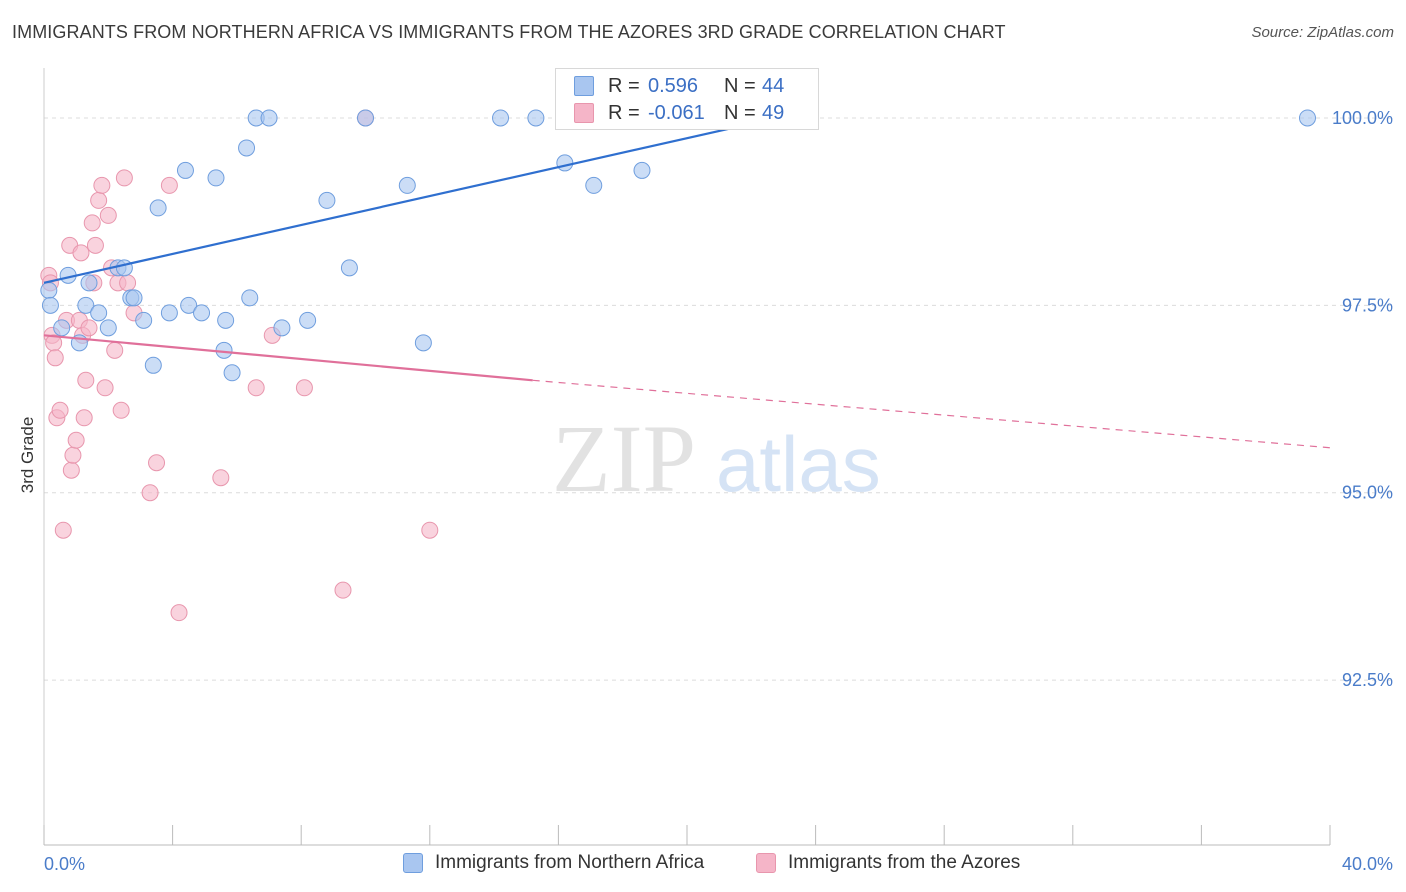  What do you see at coordinates (673, 85) in the screenshot?
I see `legend-r-value: 0.596` at bounding box center [673, 85].